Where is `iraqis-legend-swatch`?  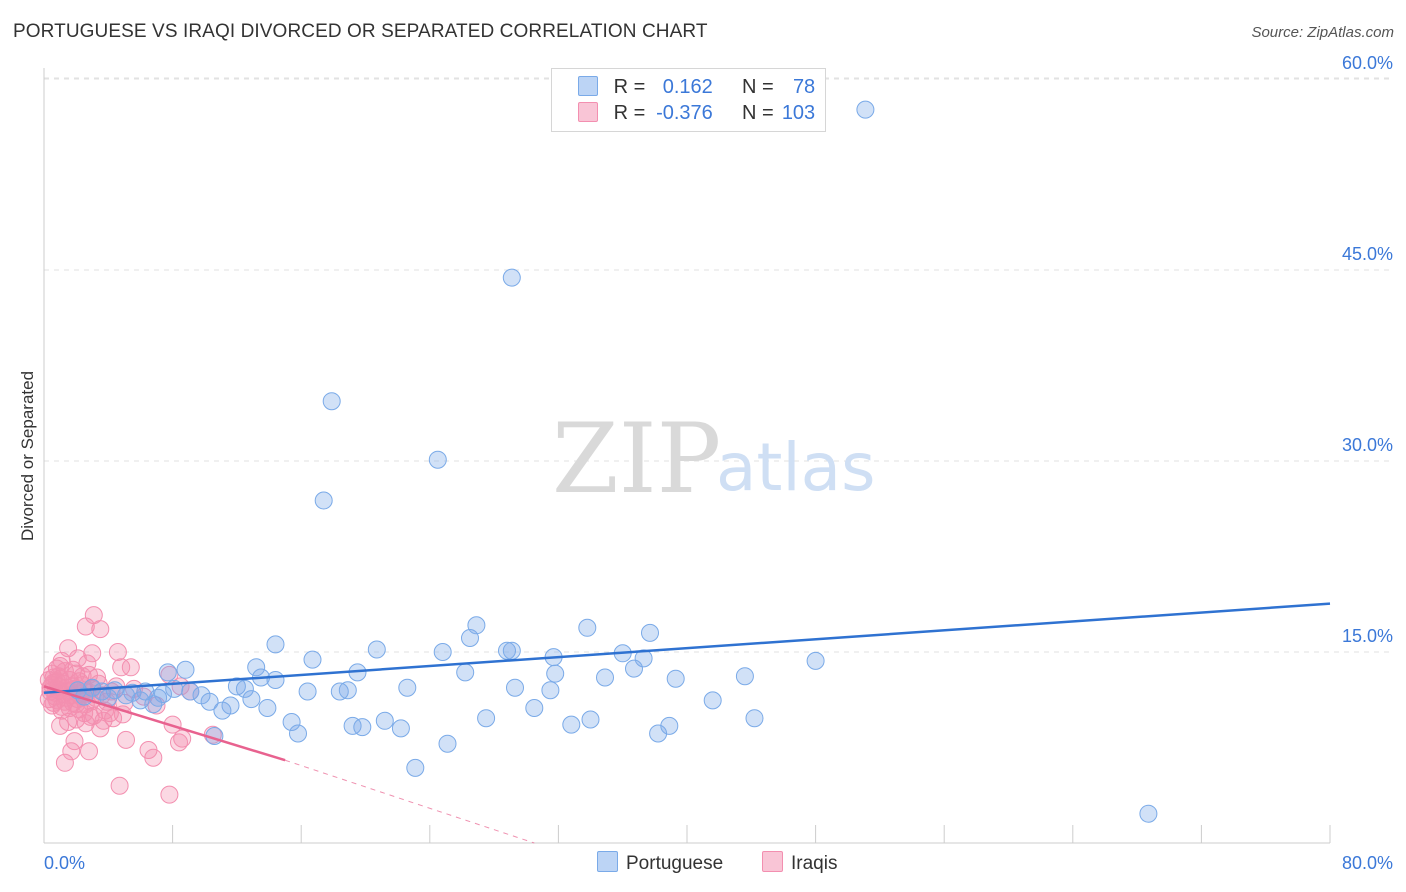 iraqis-legend-swatch is located at coordinates (772, 861).